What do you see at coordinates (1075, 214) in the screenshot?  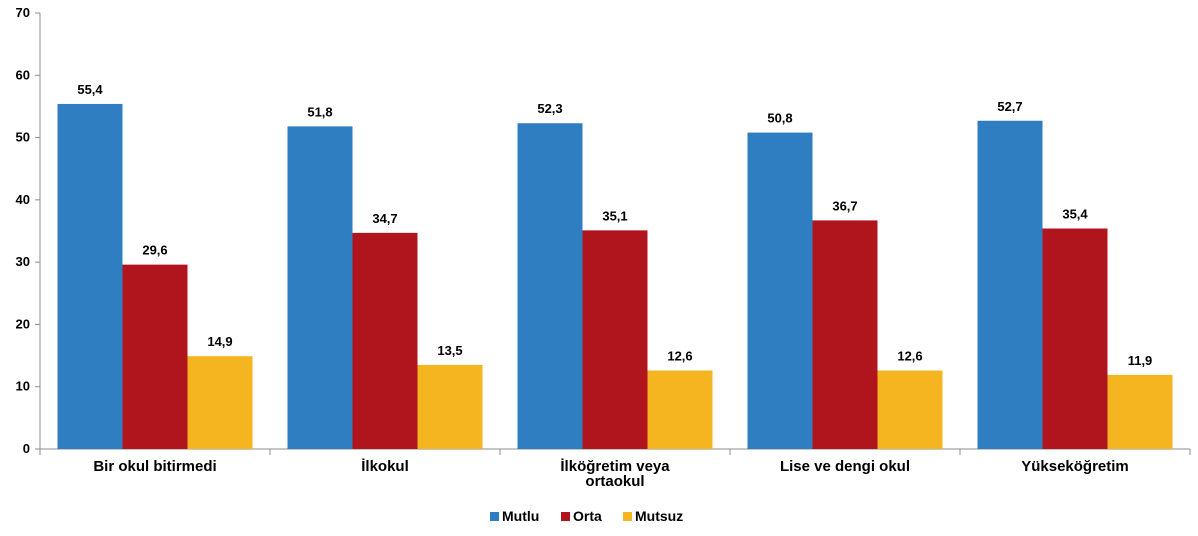 I see `data-label: 35,4` at bounding box center [1075, 214].